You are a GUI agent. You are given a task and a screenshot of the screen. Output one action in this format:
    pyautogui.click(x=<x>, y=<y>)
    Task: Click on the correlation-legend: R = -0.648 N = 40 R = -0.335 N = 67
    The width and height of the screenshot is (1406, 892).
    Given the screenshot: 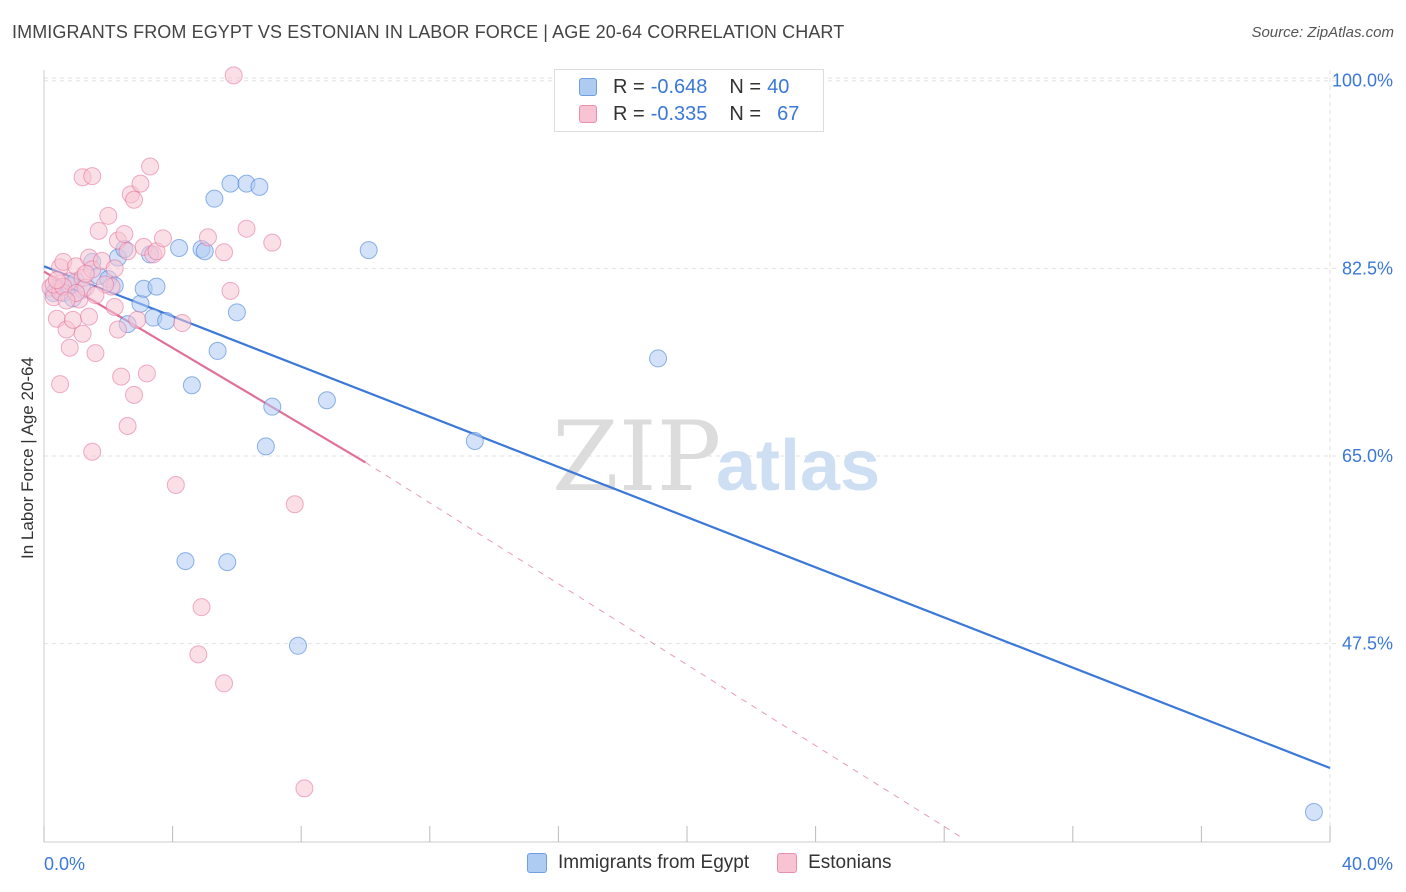 What is the action you would take?
    pyautogui.click(x=689, y=100)
    